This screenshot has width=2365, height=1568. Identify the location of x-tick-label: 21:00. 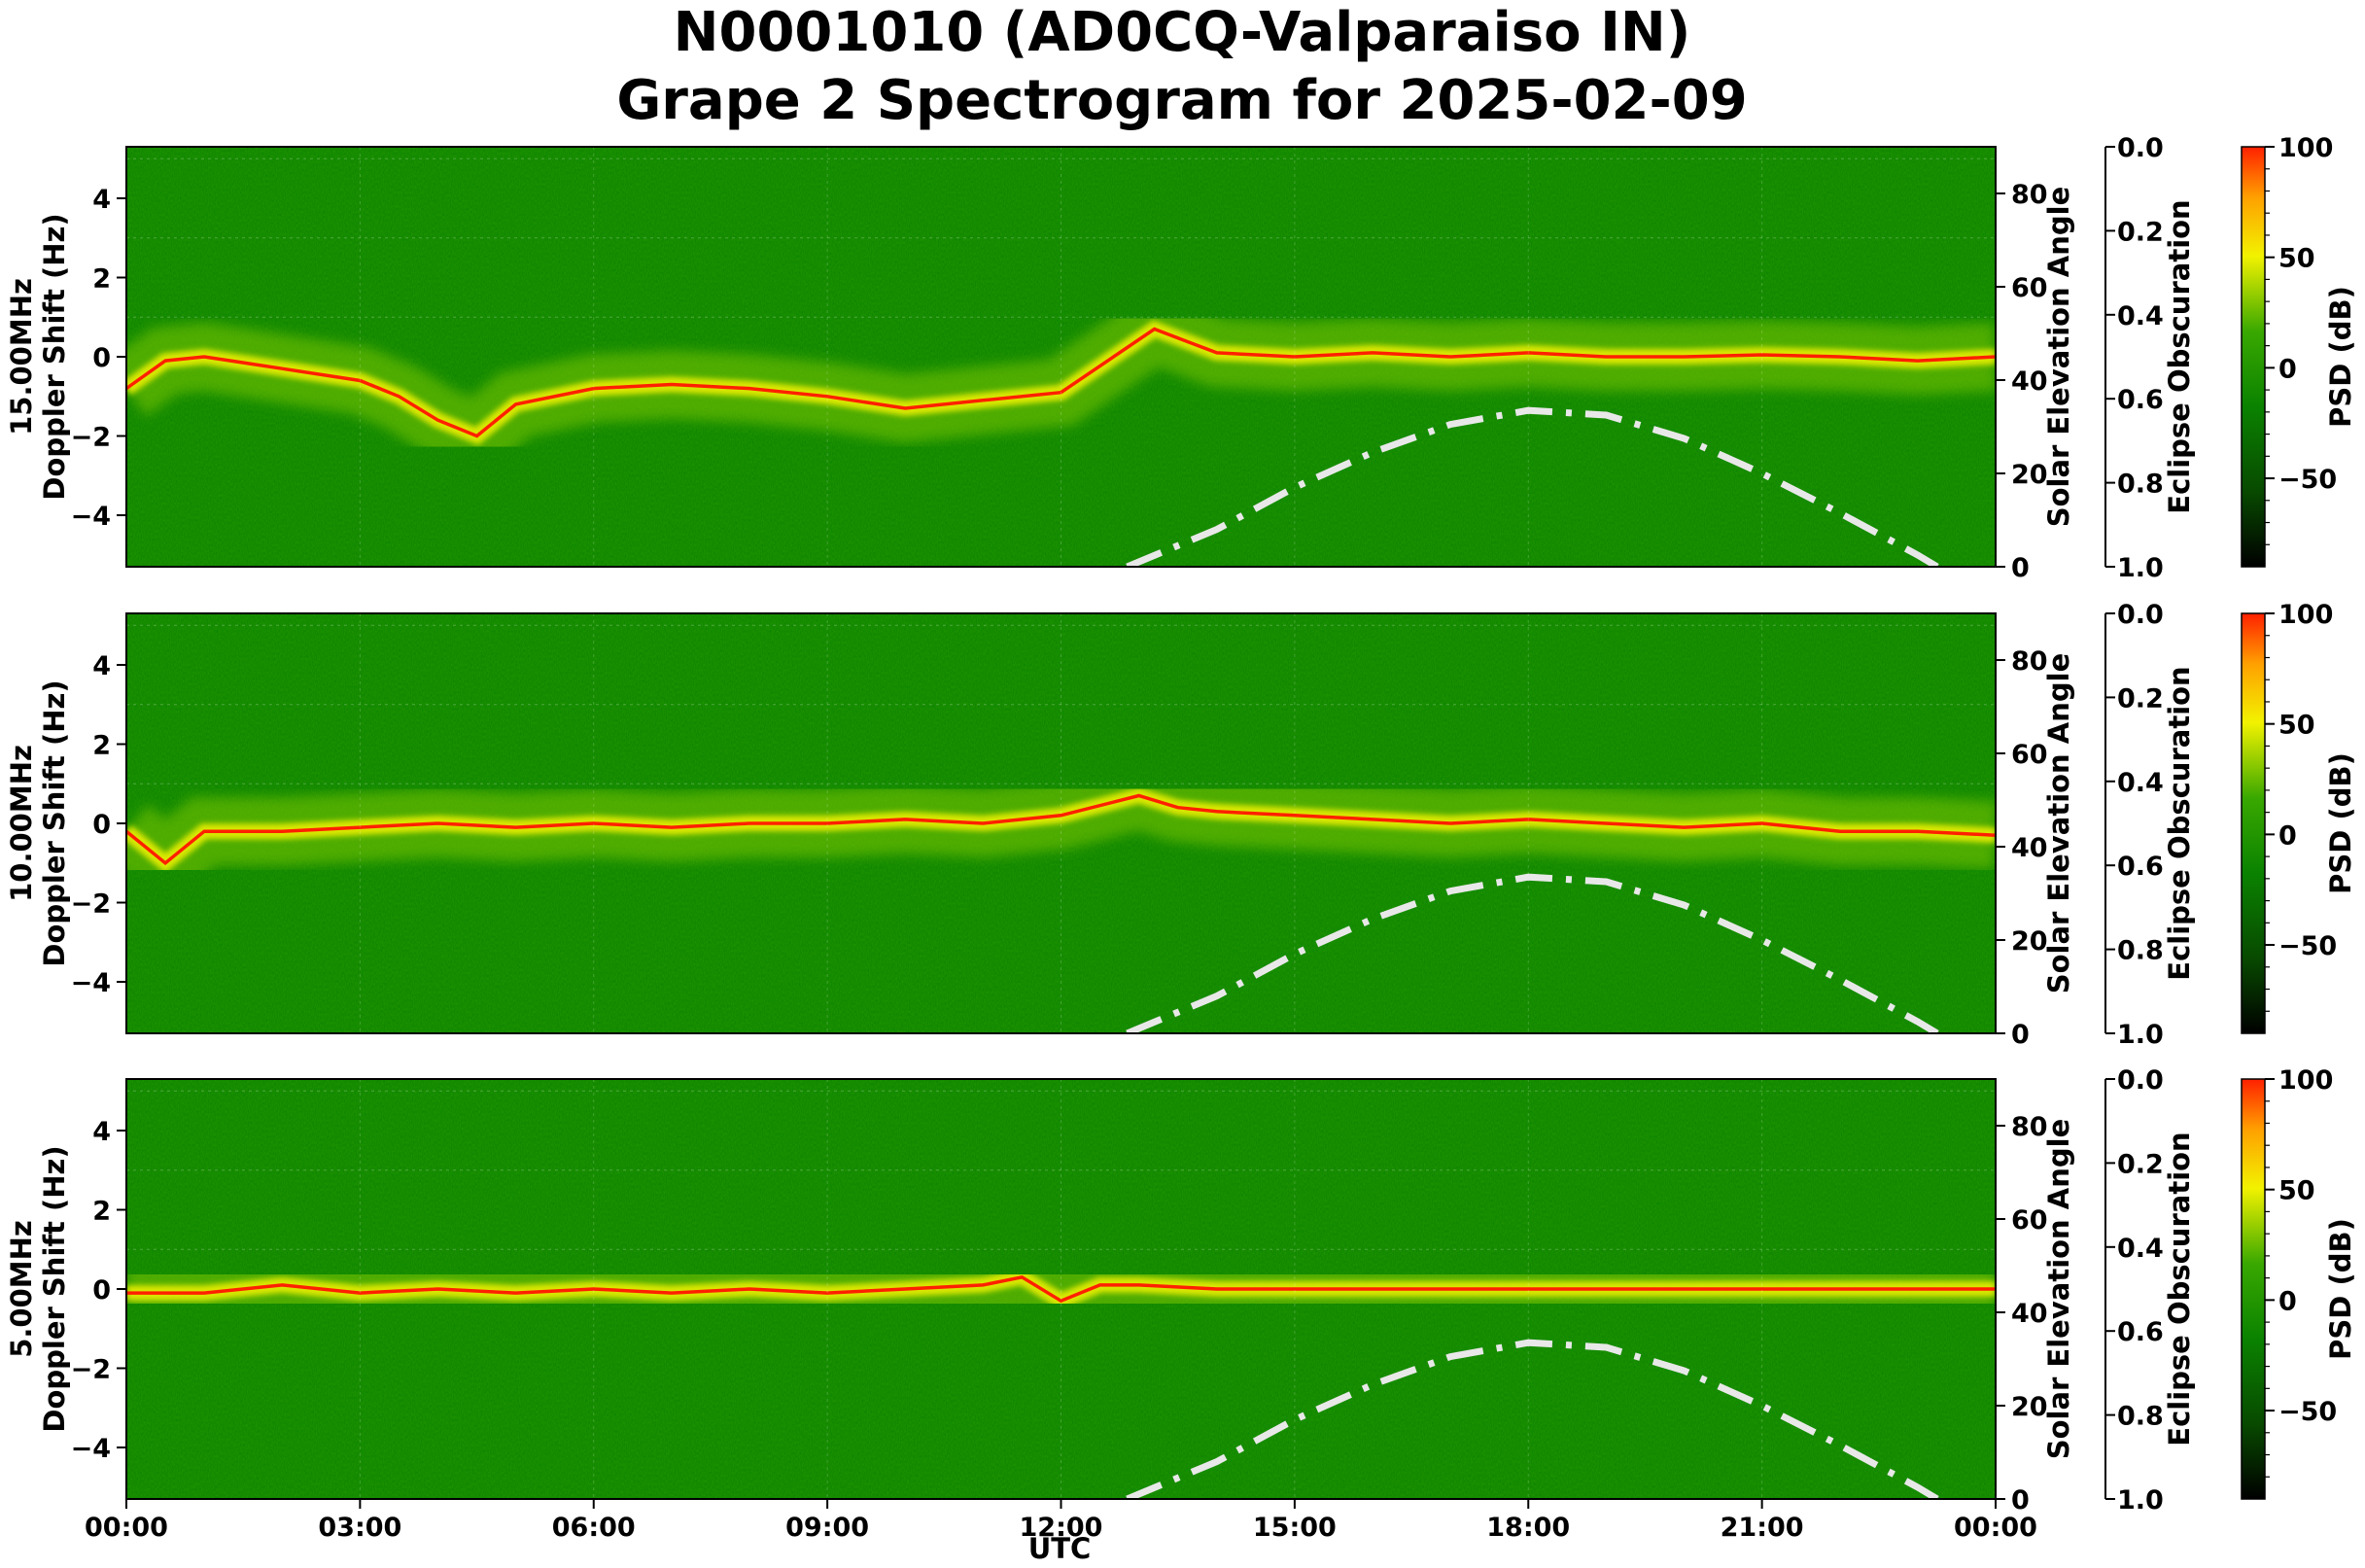
(1763, 1528).